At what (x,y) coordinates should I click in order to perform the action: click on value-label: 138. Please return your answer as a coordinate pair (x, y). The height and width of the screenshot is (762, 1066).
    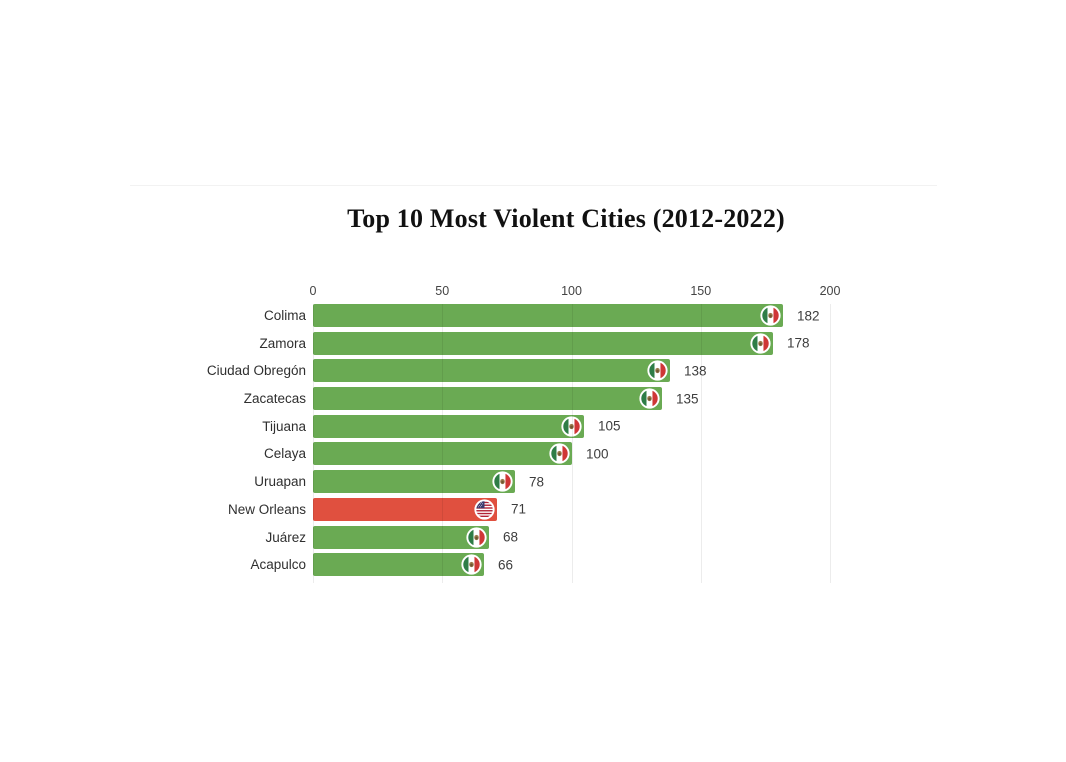
    Looking at the image, I should click on (695, 371).